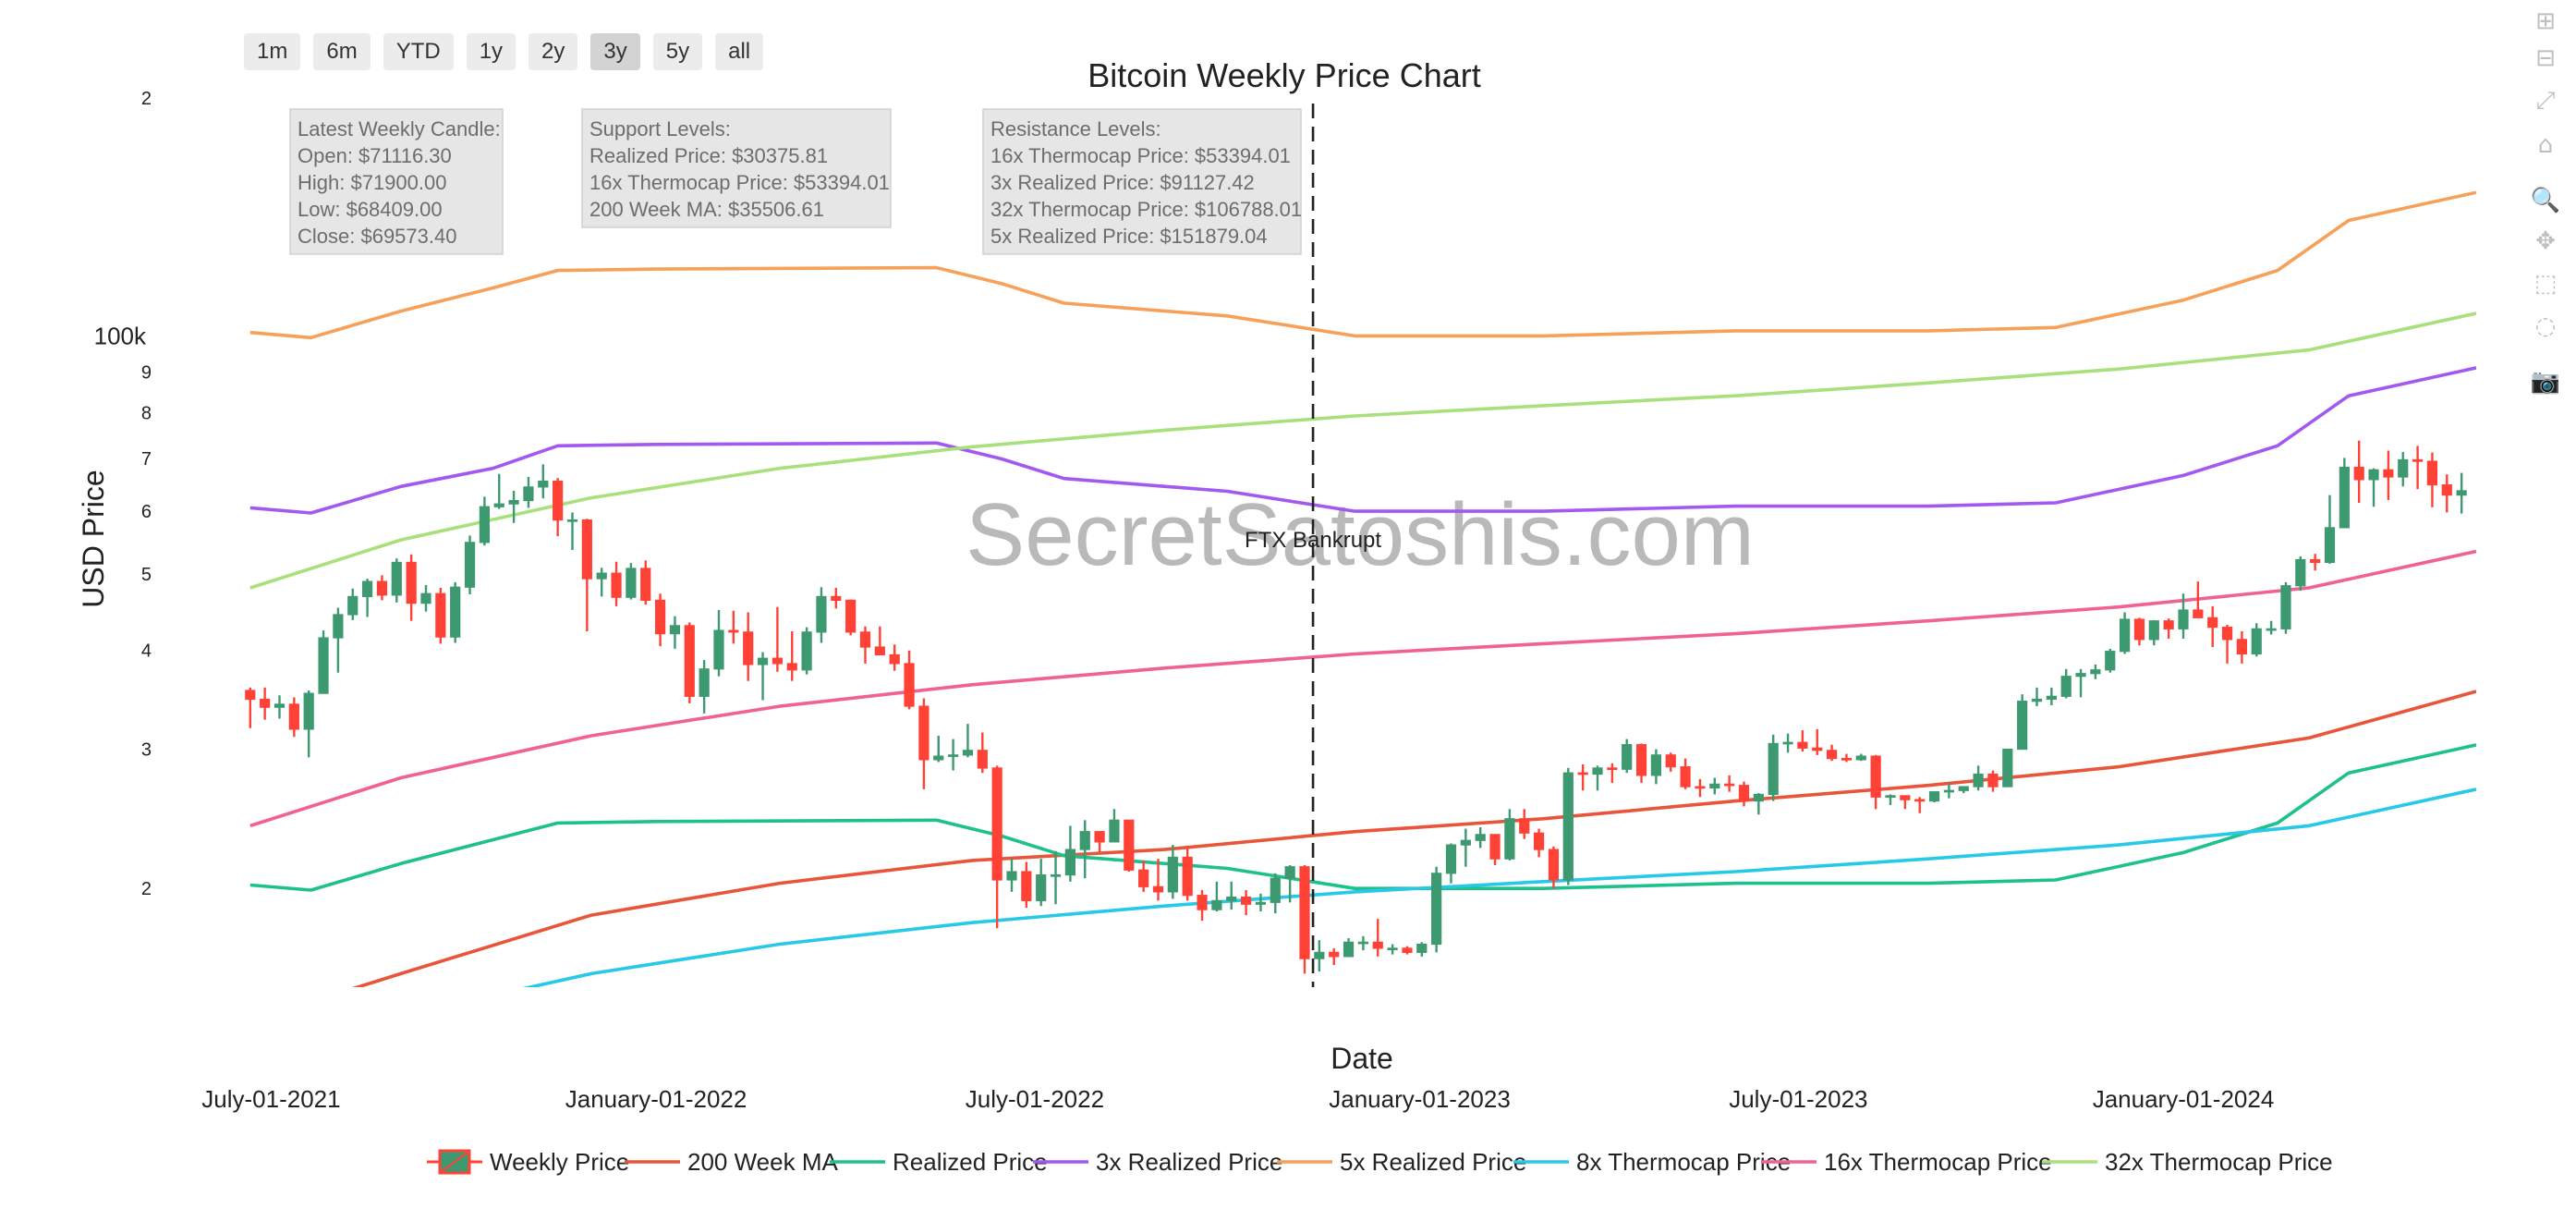  I want to click on legend-item-weekly-price: Weekly Price, so click(528, 1162).